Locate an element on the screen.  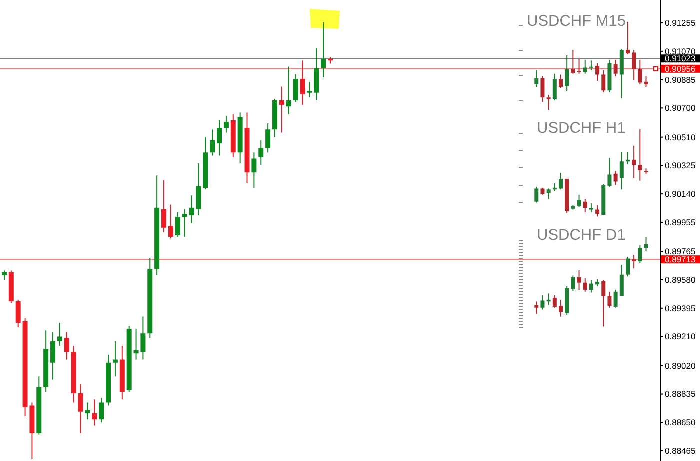
y-tick-label: 0.89955 is located at coordinates (680, 222).